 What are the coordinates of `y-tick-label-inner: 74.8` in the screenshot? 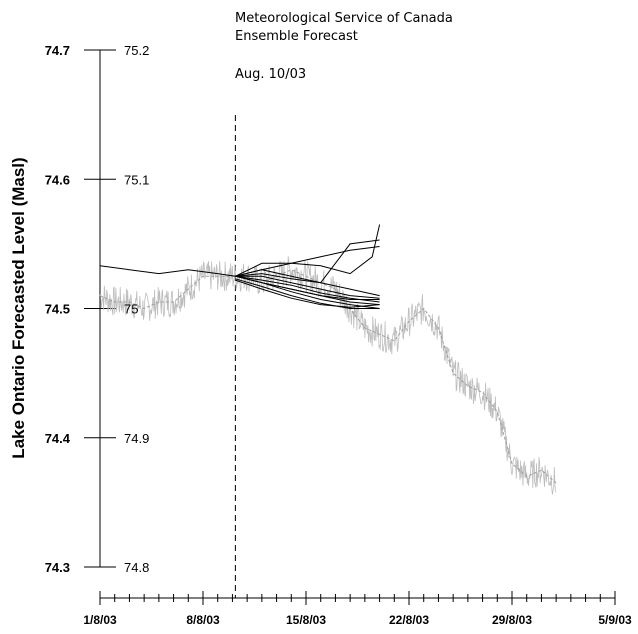 It's located at (136, 567).